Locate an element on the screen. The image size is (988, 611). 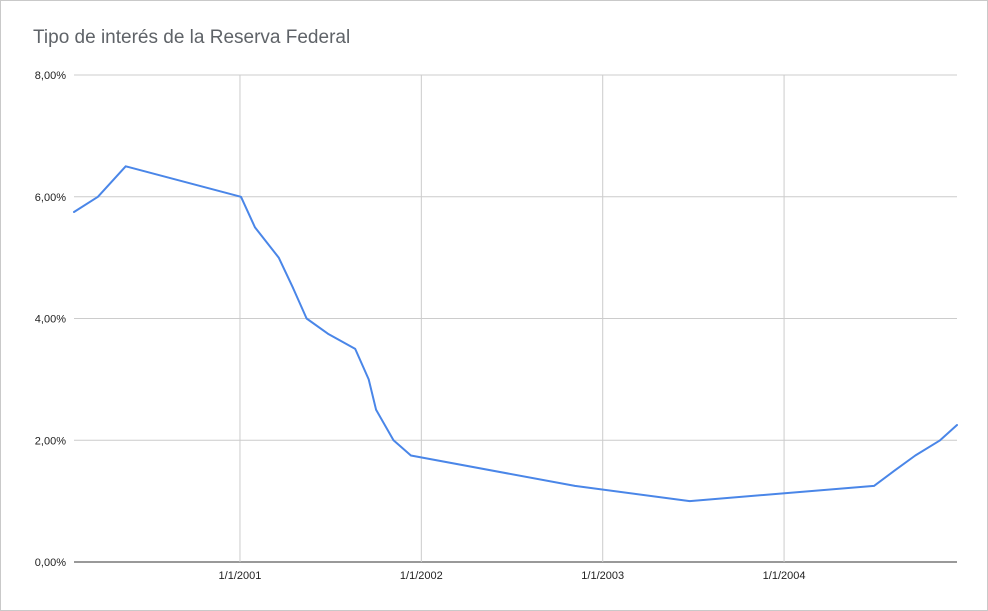
x-tick-label: 1/1/2001 is located at coordinates (240, 576).